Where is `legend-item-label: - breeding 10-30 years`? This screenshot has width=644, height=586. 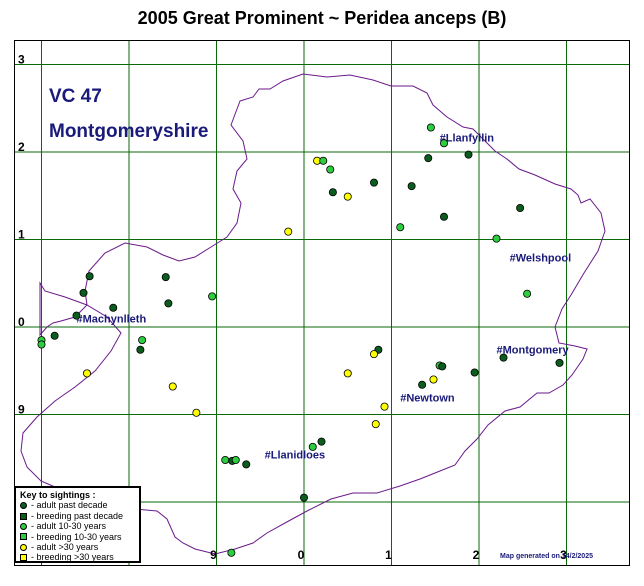 legend-item-label: - breeding 10-30 years is located at coordinates (76, 536).